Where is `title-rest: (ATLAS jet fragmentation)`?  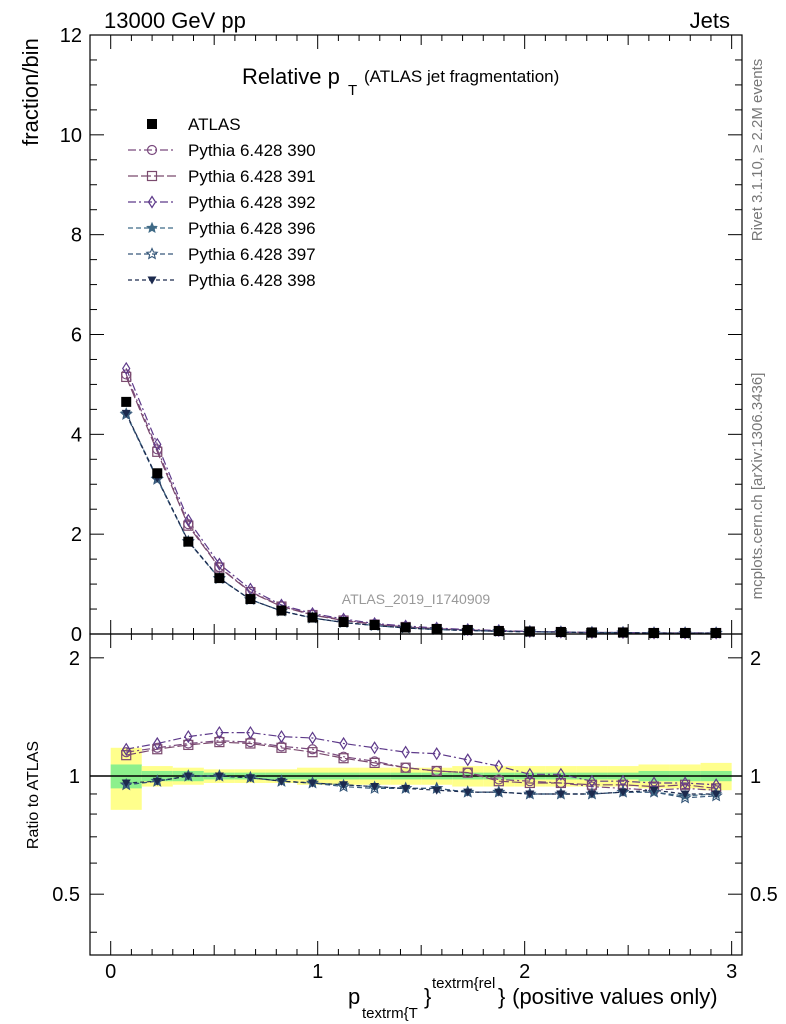 title-rest: (ATLAS jet fragmentation) is located at coordinates (461, 76).